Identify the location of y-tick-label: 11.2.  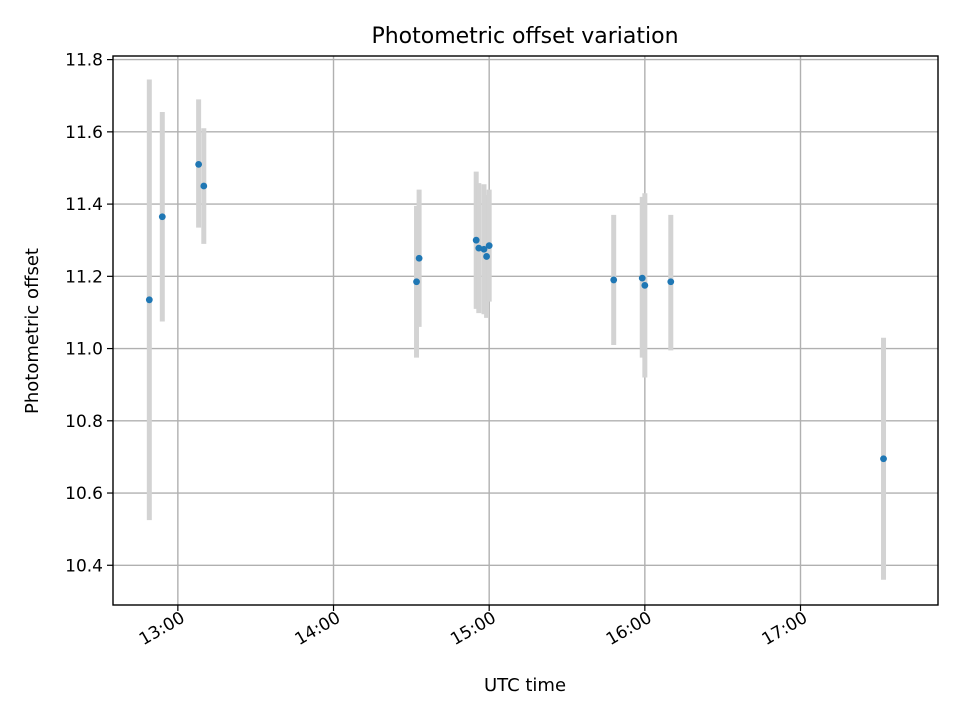
(84, 277).